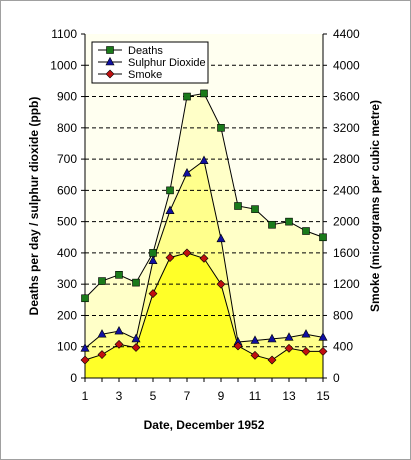 The height and width of the screenshot is (460, 411). What do you see at coordinates (145, 75) in the screenshot?
I see `legend-label-smoke: Smoke` at bounding box center [145, 75].